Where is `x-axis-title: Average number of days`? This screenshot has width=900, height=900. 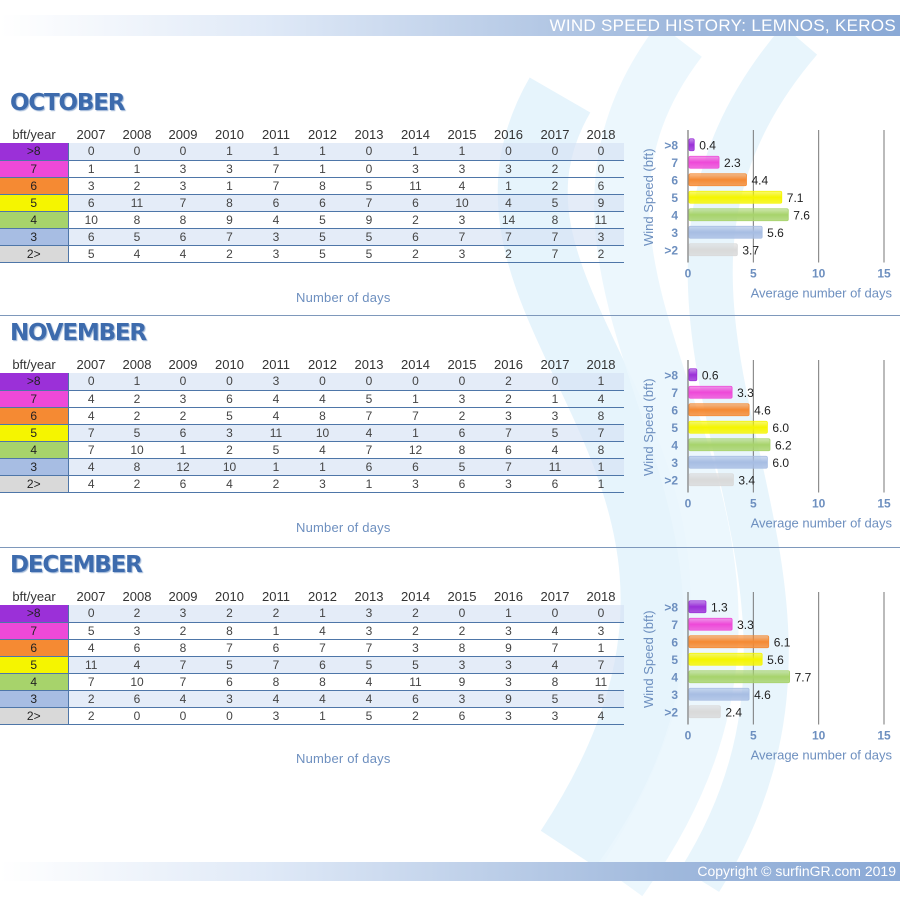
x-axis-title: Average number of days is located at coordinates (822, 293).